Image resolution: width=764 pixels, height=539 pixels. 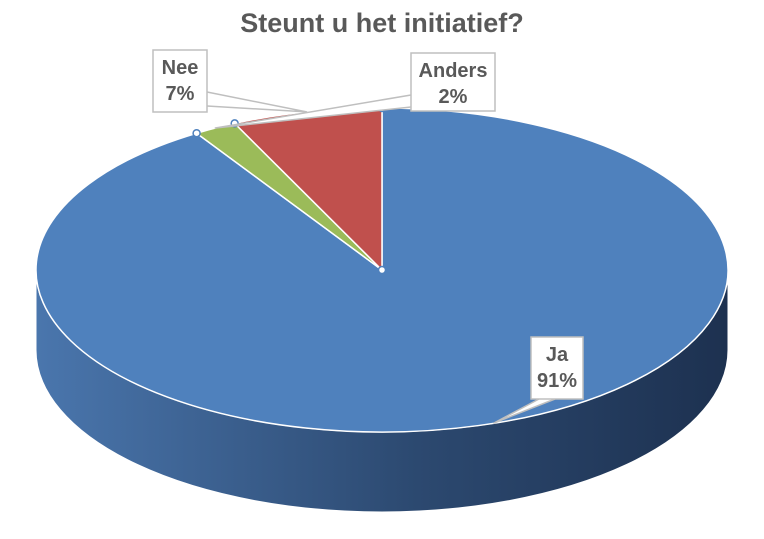 What do you see at coordinates (230, 81) in the screenshot?
I see `data-label-nee: Nee 7%` at bounding box center [230, 81].